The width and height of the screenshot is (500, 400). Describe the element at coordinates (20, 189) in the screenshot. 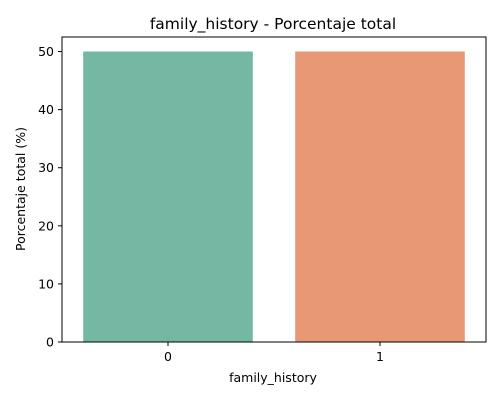

I see `y-axis-label: Porcentaje total (%)` at that location.